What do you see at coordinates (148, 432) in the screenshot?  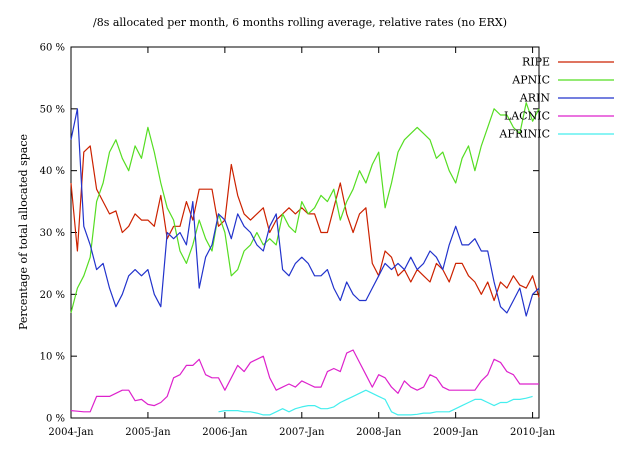 I see `x-tick-label: 2005-Jan` at bounding box center [148, 432].